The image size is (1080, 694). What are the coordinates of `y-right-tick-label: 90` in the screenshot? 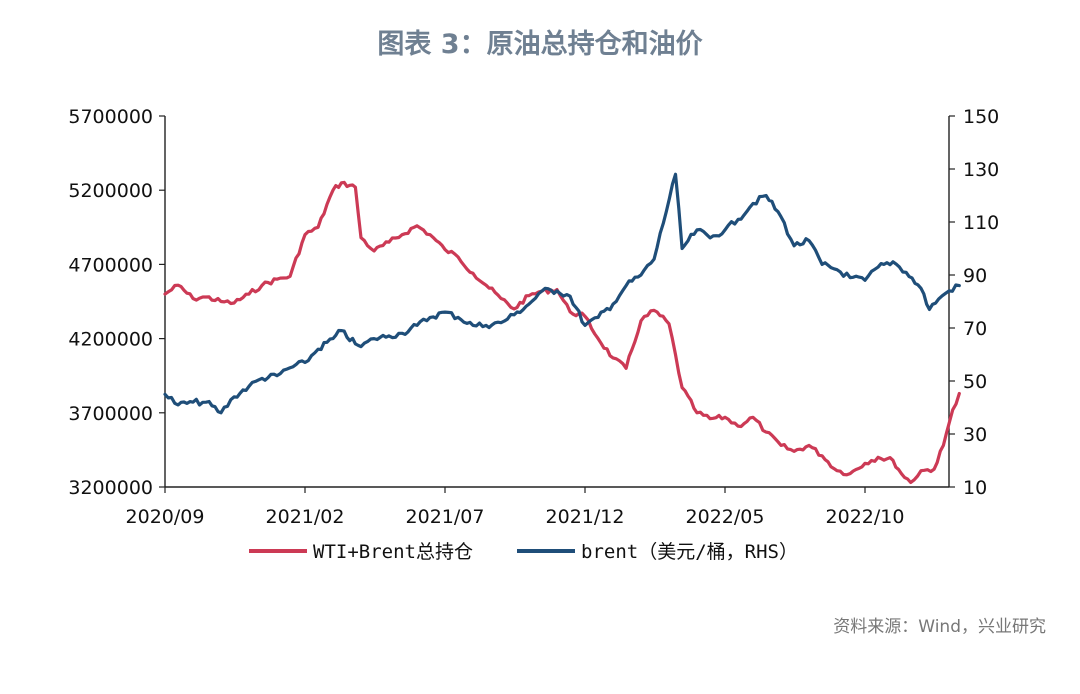 It's located at (975, 276).